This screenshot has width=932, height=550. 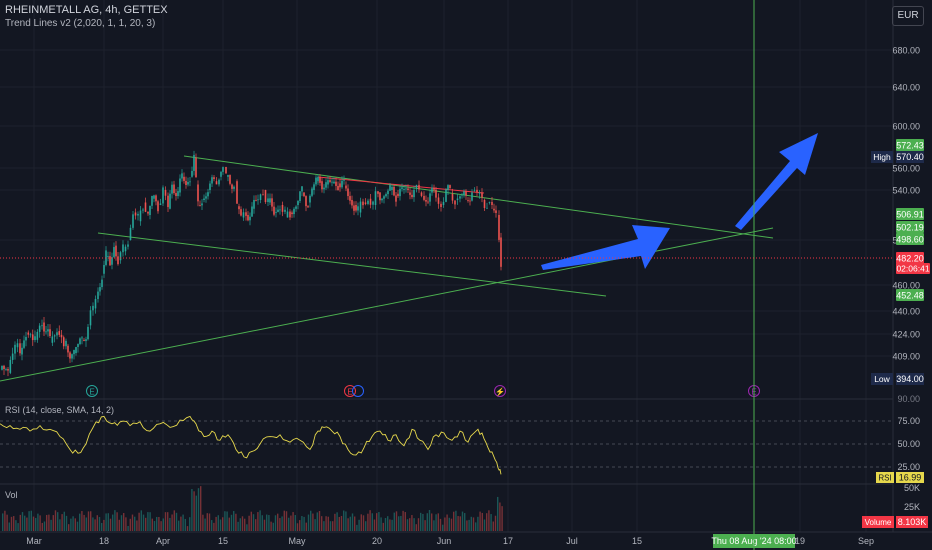 What do you see at coordinates (908, 444) in the screenshot?
I see `rsi-tick-label: 50.00` at bounding box center [908, 444].